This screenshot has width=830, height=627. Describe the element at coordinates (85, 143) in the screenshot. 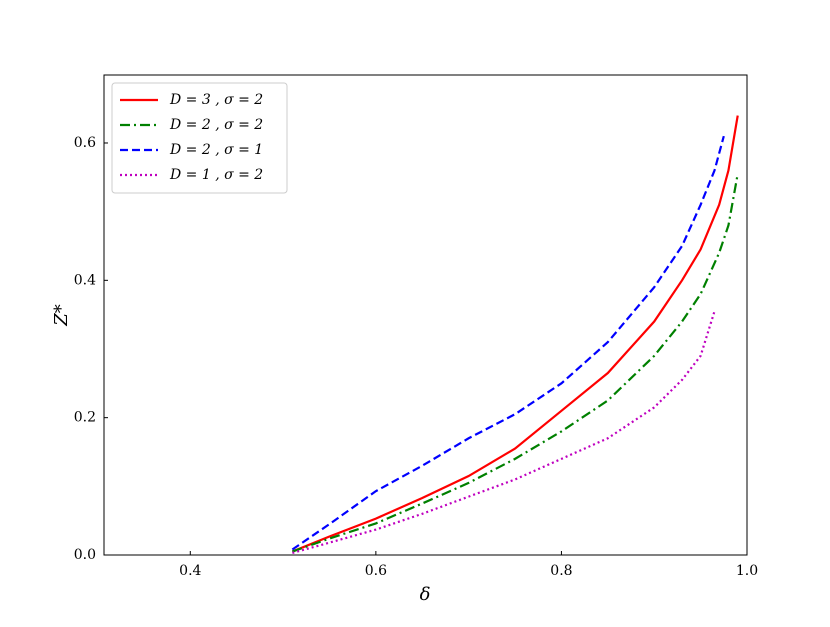

I see `y-tick-label: 0.6` at that location.